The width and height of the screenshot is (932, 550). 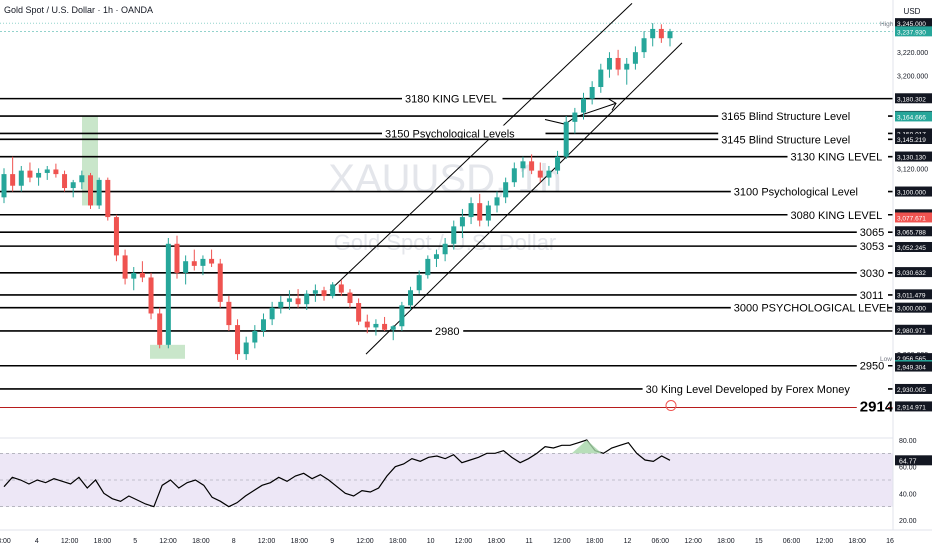 I want to click on level-label: 3080 KING LEVEL, so click(x=837, y=216).